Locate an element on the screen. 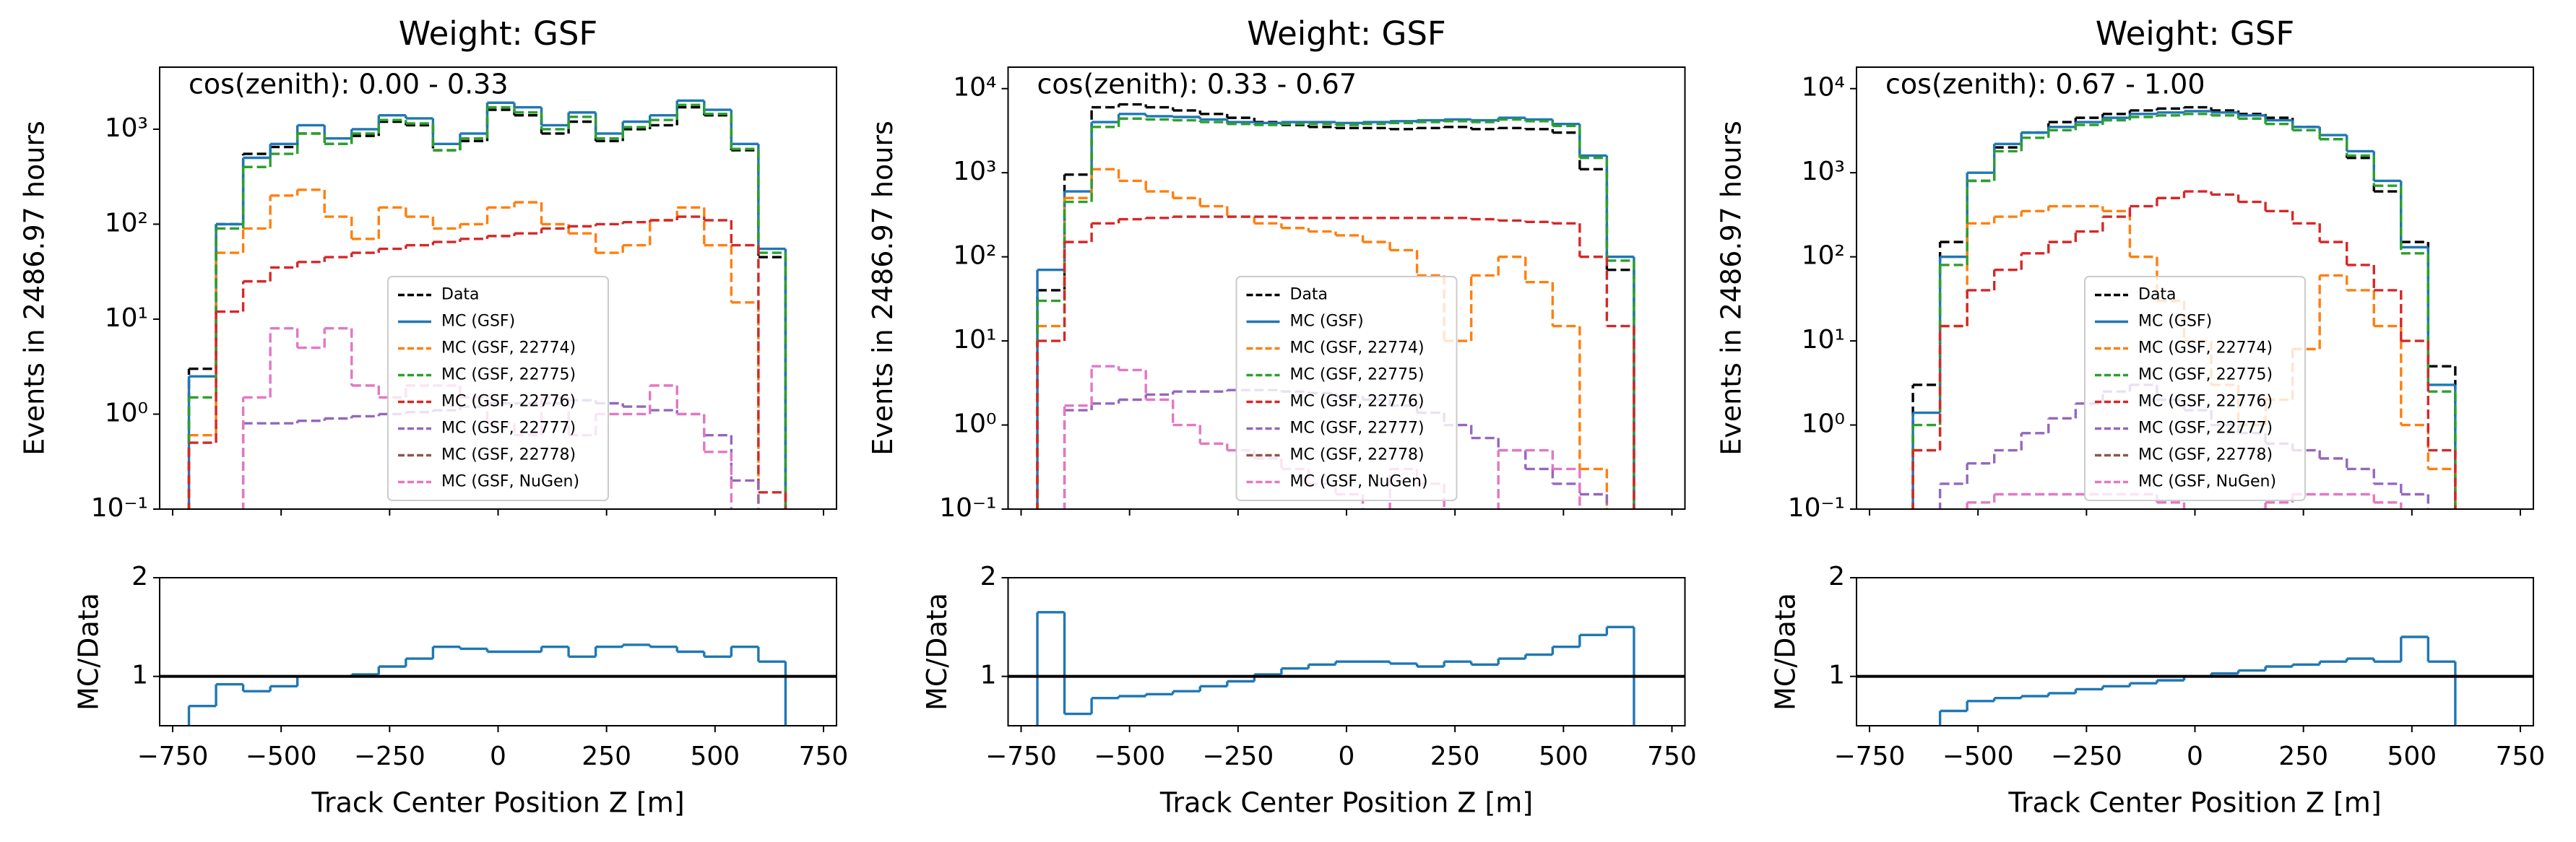 Image resolution: width=2576 pixels, height=842 pixels. annotation: cos(zenith): 0.33 - 0.67 is located at coordinates (1197, 84).